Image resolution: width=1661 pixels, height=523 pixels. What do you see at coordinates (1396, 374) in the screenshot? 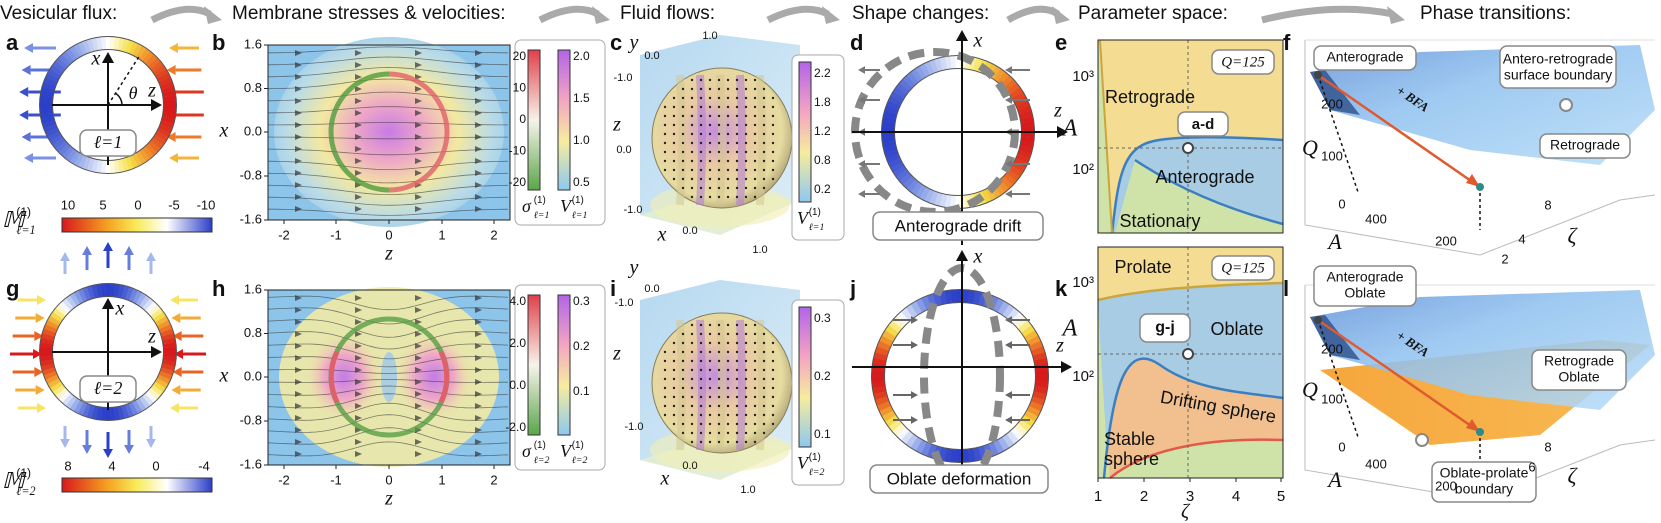
I see `bfa-path` at bounding box center [1396, 374].